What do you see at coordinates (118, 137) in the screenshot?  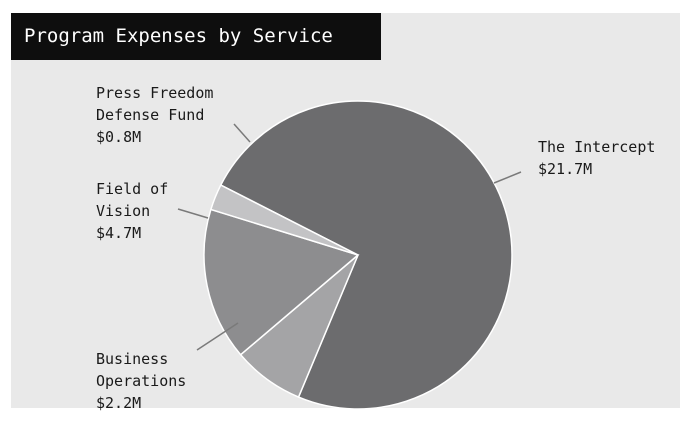 I see `slice-label-line: $0.8M` at bounding box center [118, 137].